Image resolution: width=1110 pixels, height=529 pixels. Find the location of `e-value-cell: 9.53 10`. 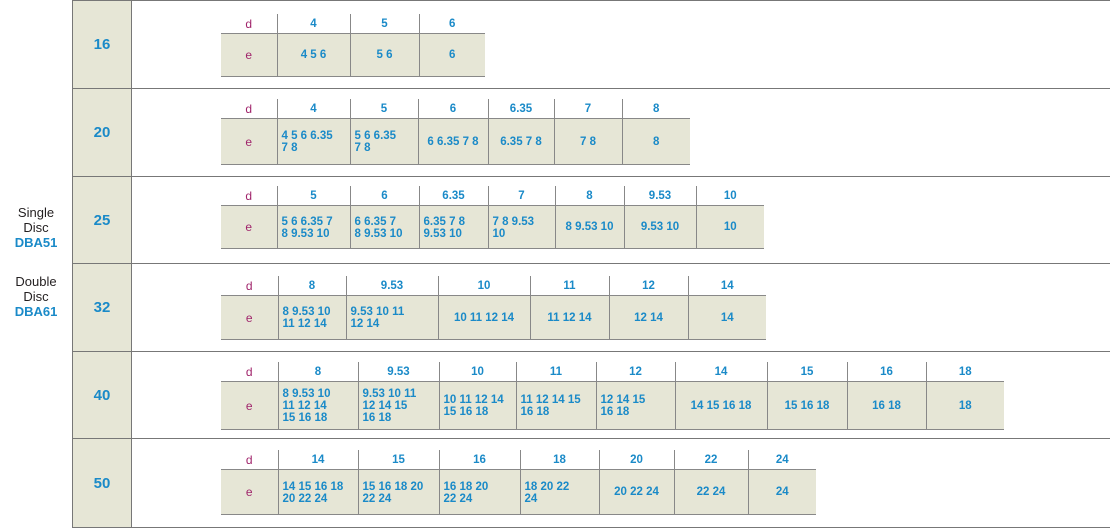

e-value-cell: 9.53 10 is located at coordinates (660, 227).